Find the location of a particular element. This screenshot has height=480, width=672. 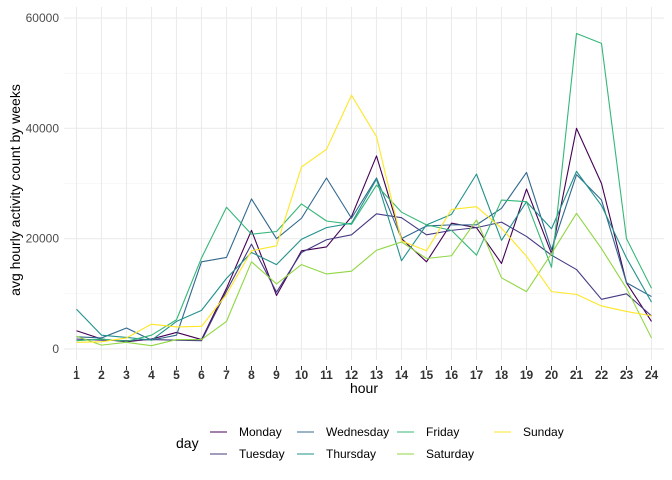

x-tick-label: 15 is located at coordinates (427, 375).